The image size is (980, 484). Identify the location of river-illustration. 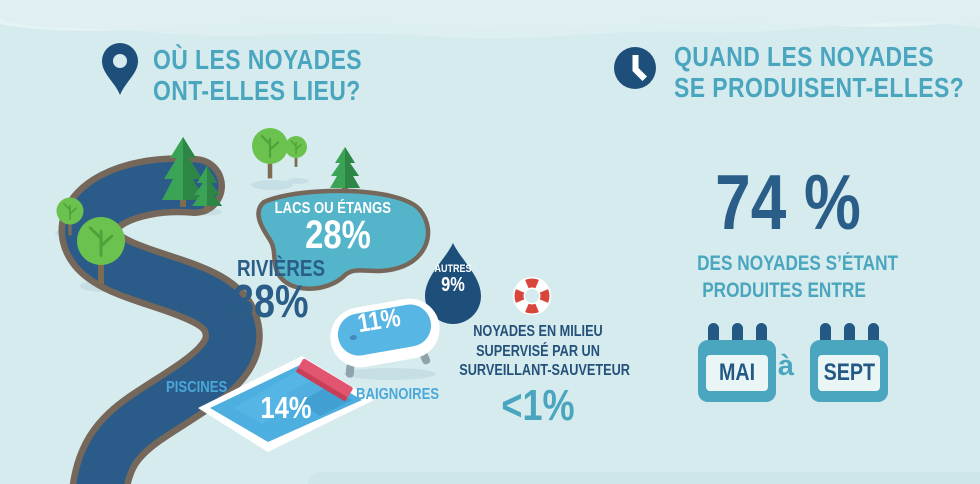
(160, 319).